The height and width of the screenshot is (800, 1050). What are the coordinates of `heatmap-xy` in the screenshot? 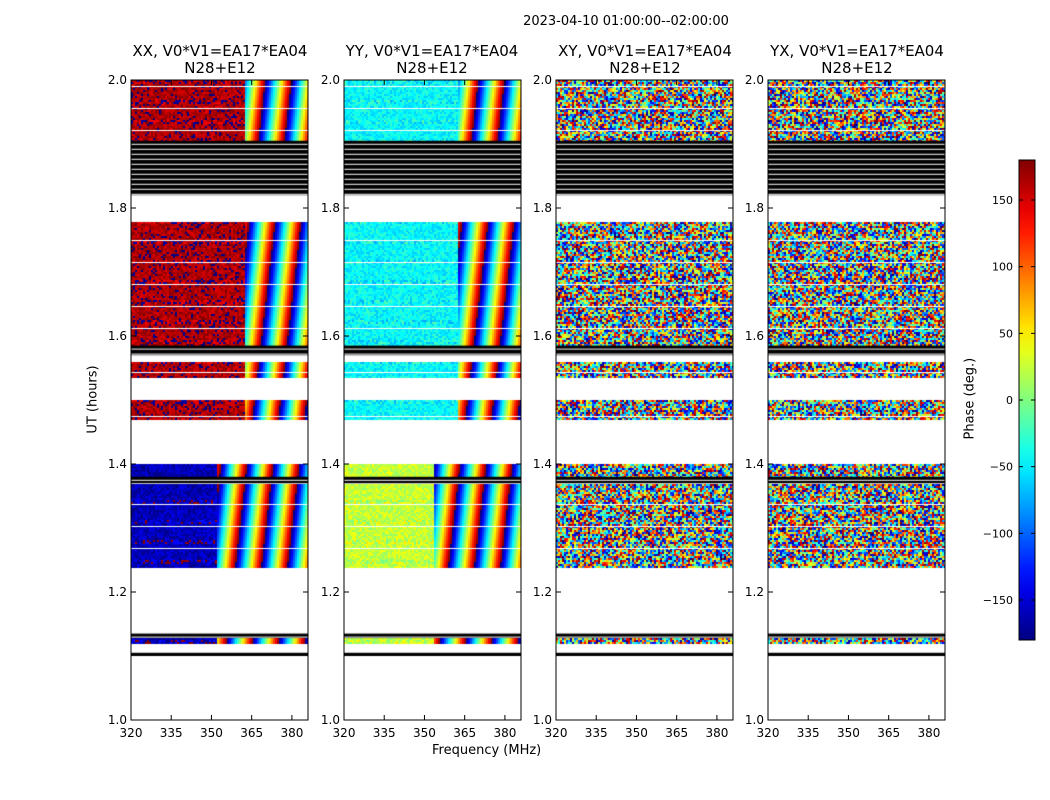 It's located at (644, 400).